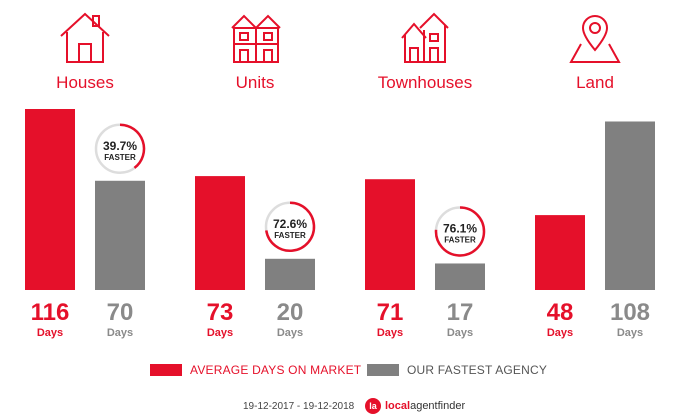 The width and height of the screenshot is (700, 420). Describe the element at coordinates (438, 406) in the screenshot. I see `brand-name-rest: agentfinder` at that location.